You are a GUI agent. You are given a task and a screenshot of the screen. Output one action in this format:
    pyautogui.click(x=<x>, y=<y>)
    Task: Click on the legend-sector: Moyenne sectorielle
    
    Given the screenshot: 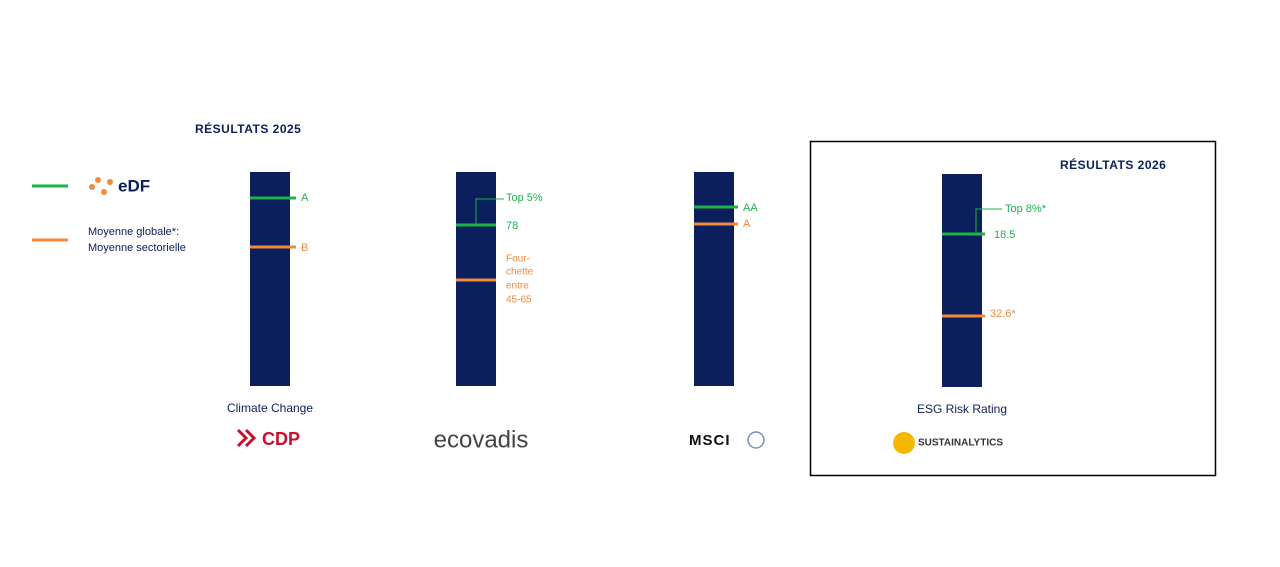 What is the action you would take?
    pyautogui.click(x=137, y=248)
    